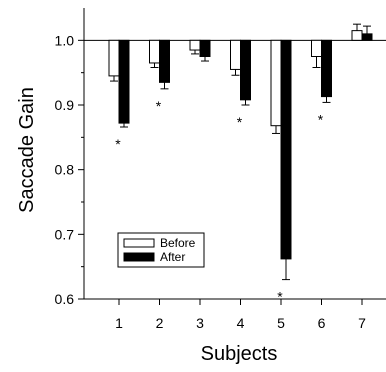 The image size is (386, 372). What do you see at coordinates (362, 323) in the screenshot?
I see `x-tick-label: 7` at bounding box center [362, 323].